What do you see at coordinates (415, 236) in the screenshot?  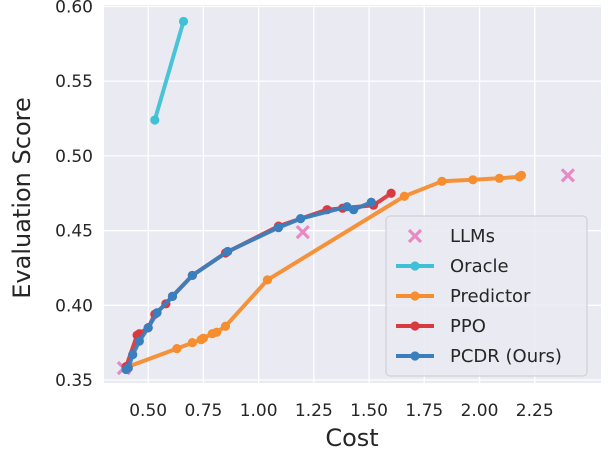 I see `legend-marker-llms` at bounding box center [415, 236].